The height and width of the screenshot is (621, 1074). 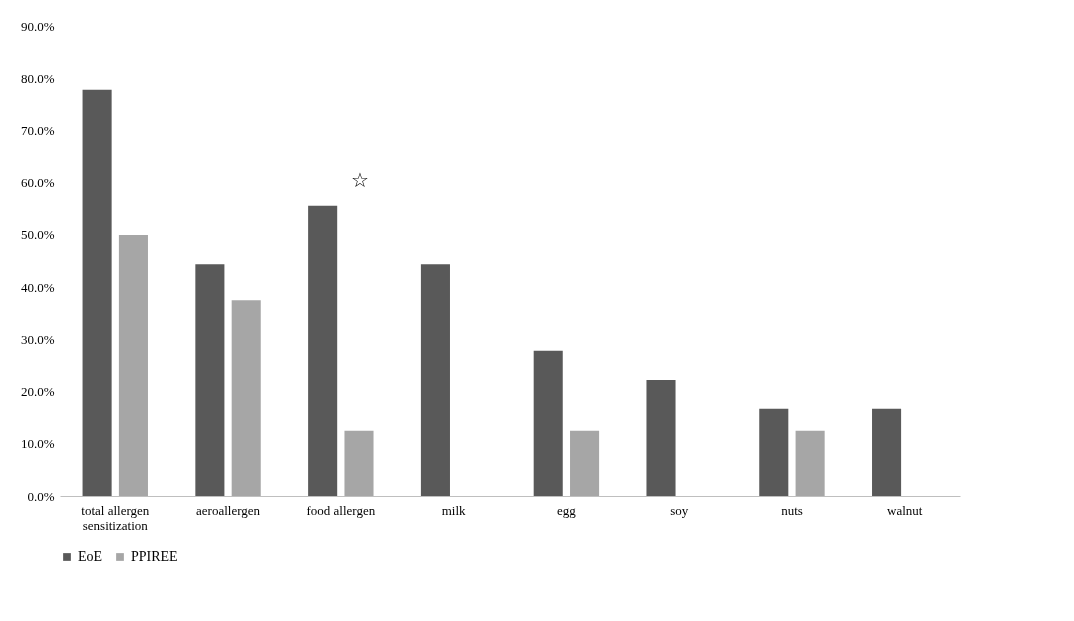 I want to click on y-tick-label: 50.0%, so click(x=37, y=235).